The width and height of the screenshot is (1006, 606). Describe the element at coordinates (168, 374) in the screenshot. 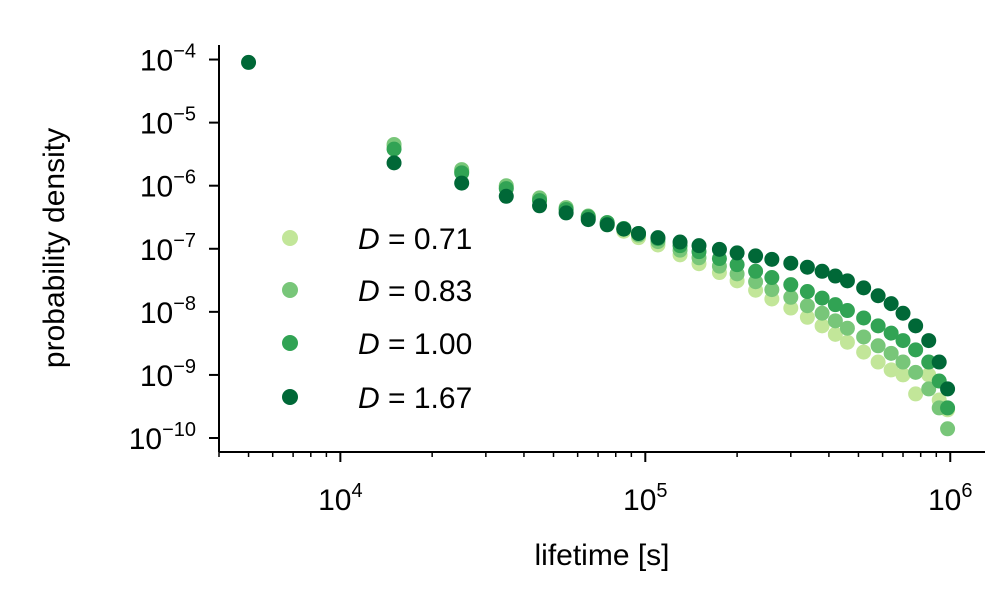

I see `y-tick-label: 10⁻⁹` at that location.